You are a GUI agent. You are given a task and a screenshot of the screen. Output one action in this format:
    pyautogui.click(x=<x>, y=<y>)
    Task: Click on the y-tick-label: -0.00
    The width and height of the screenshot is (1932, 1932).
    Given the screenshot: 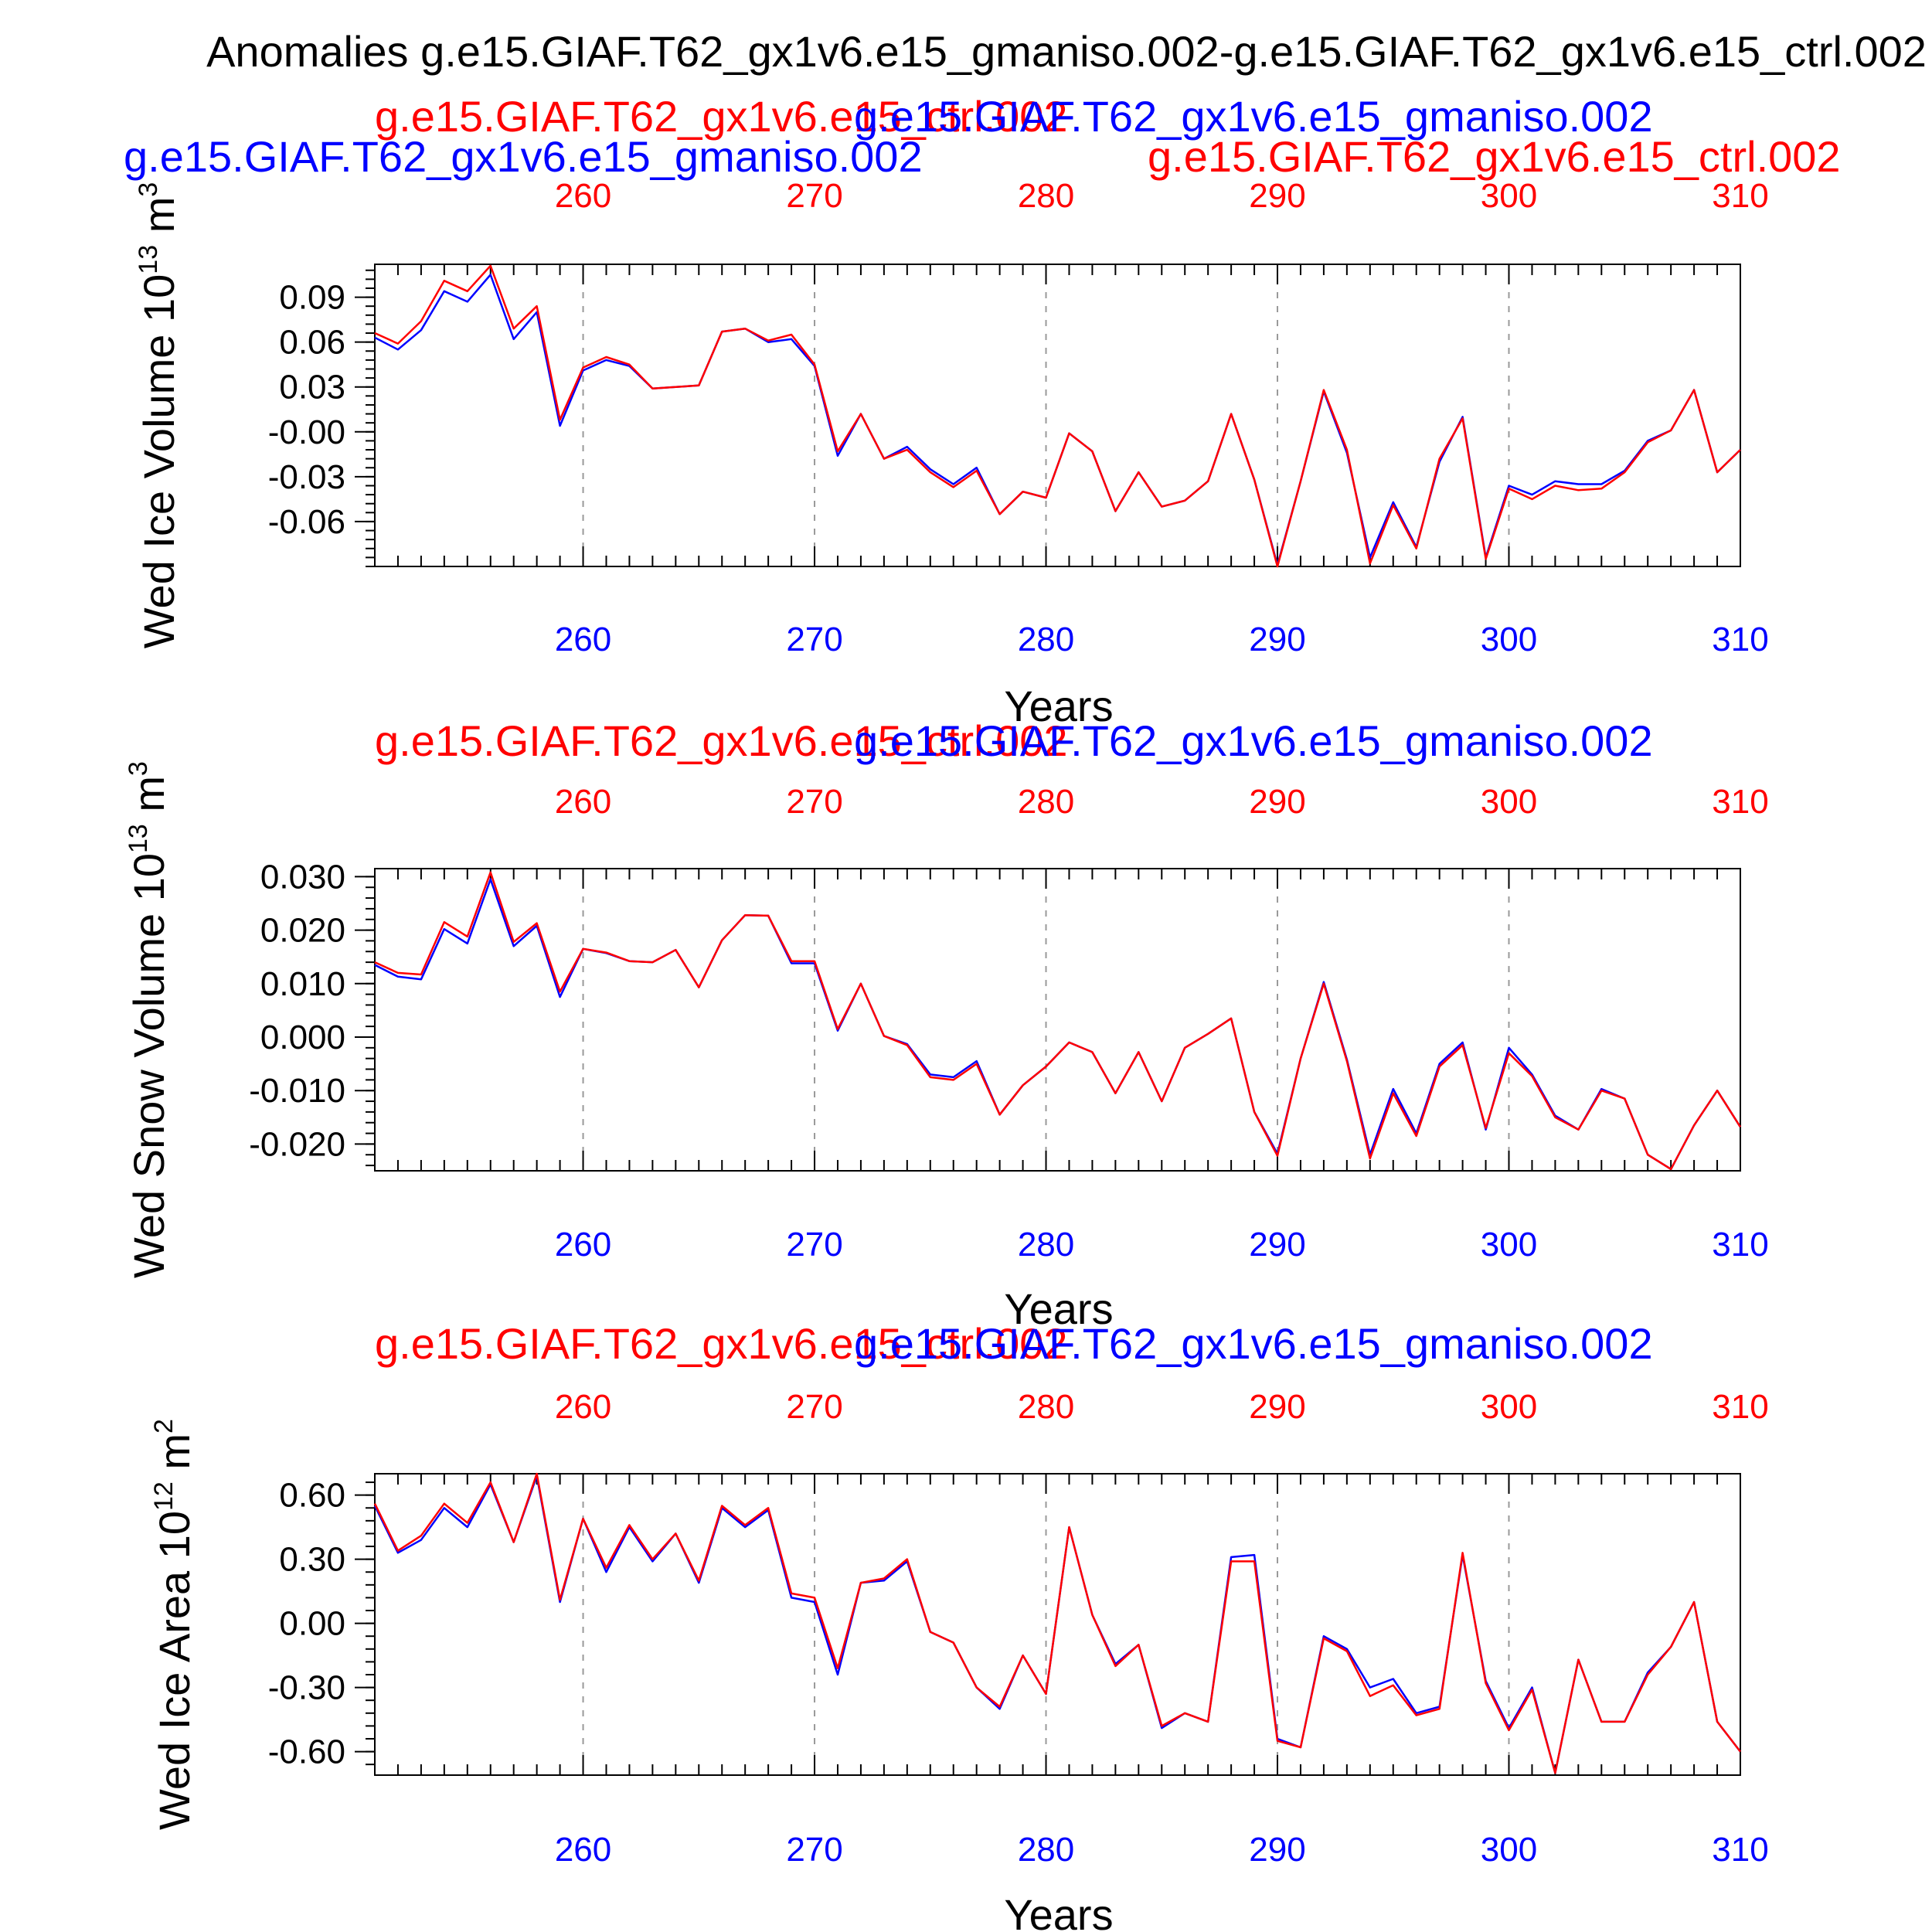 What is the action you would take?
    pyautogui.click(x=307, y=432)
    